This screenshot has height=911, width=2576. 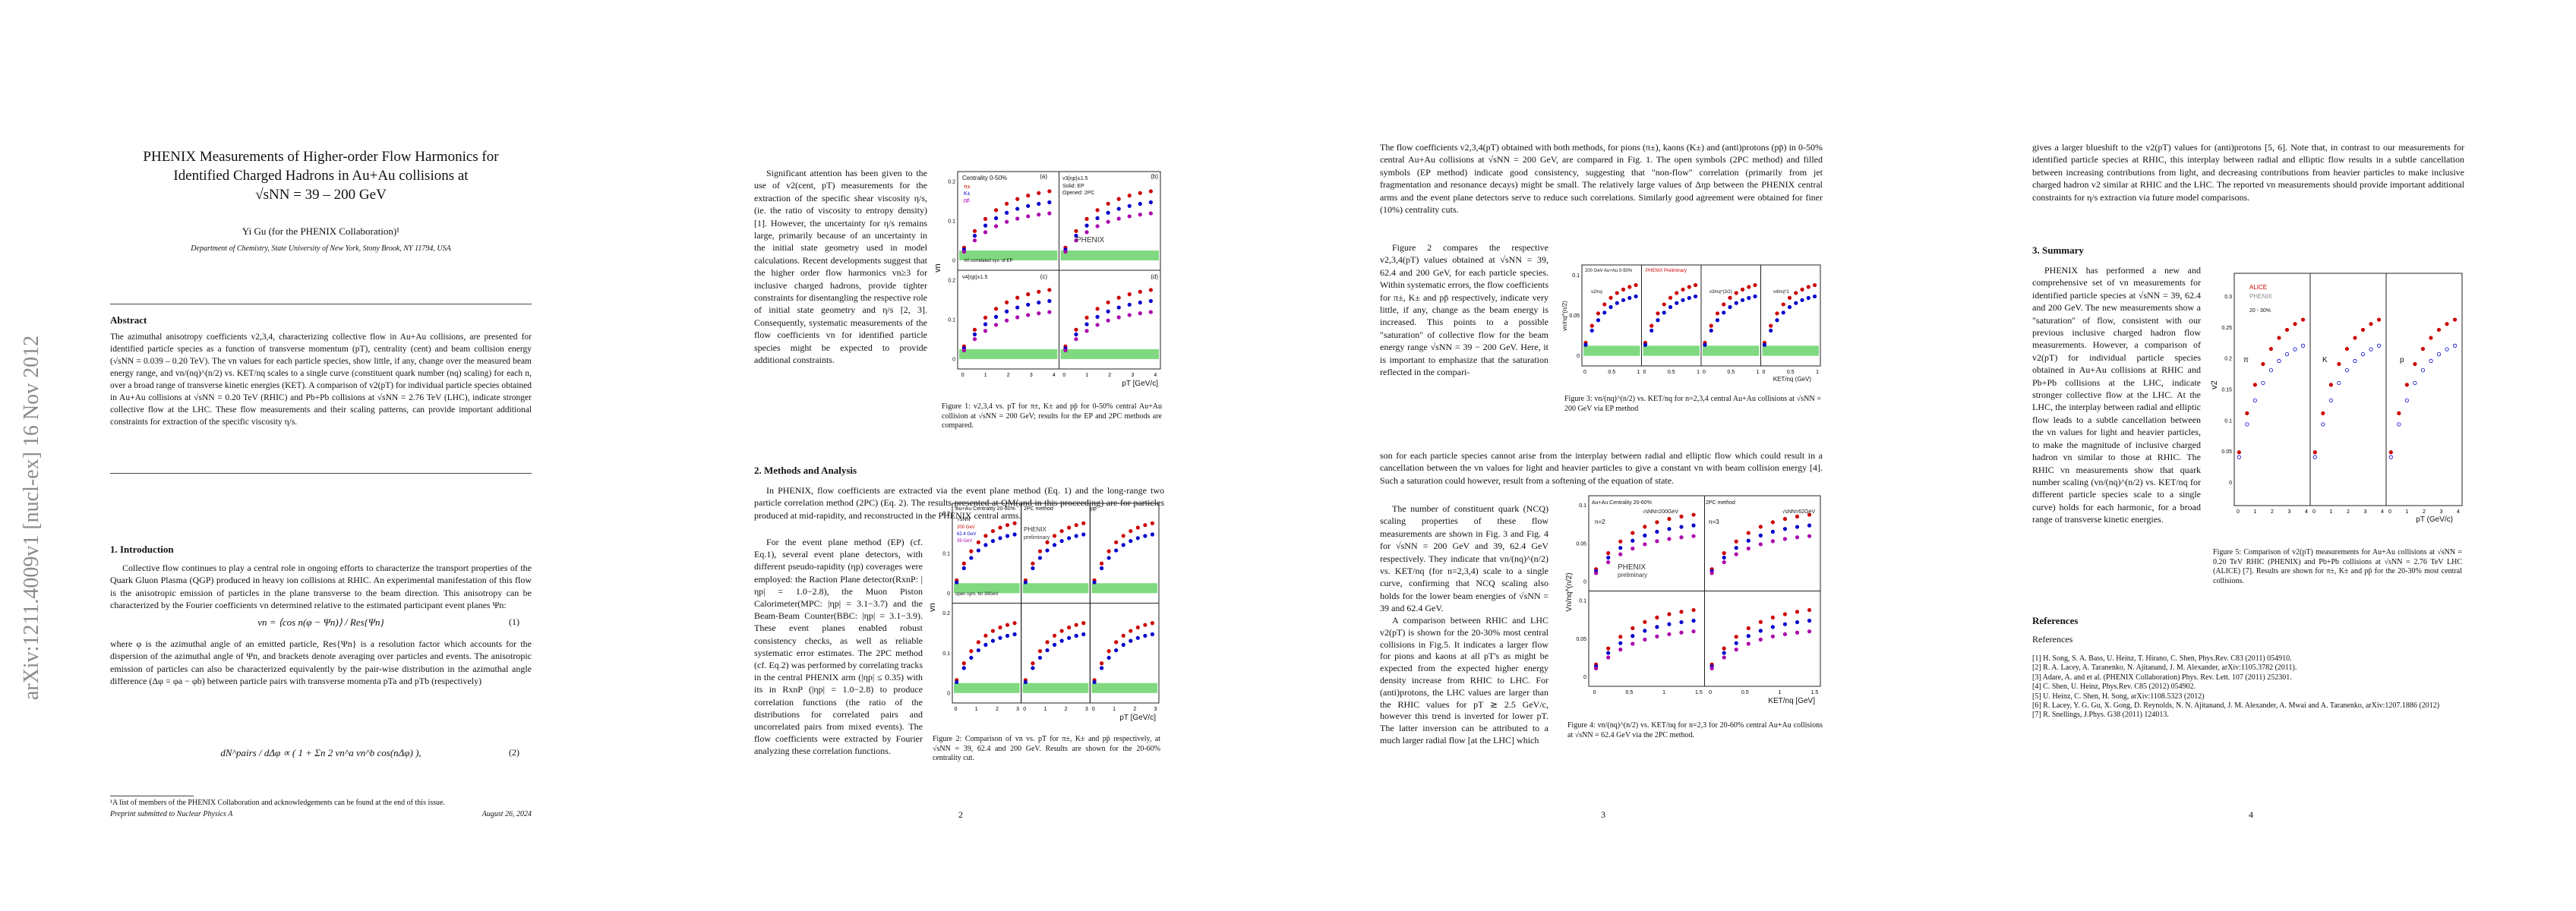 What do you see at coordinates (1140, 384) in the screenshot?
I see `figure-label: pT [GeV/c]` at bounding box center [1140, 384].